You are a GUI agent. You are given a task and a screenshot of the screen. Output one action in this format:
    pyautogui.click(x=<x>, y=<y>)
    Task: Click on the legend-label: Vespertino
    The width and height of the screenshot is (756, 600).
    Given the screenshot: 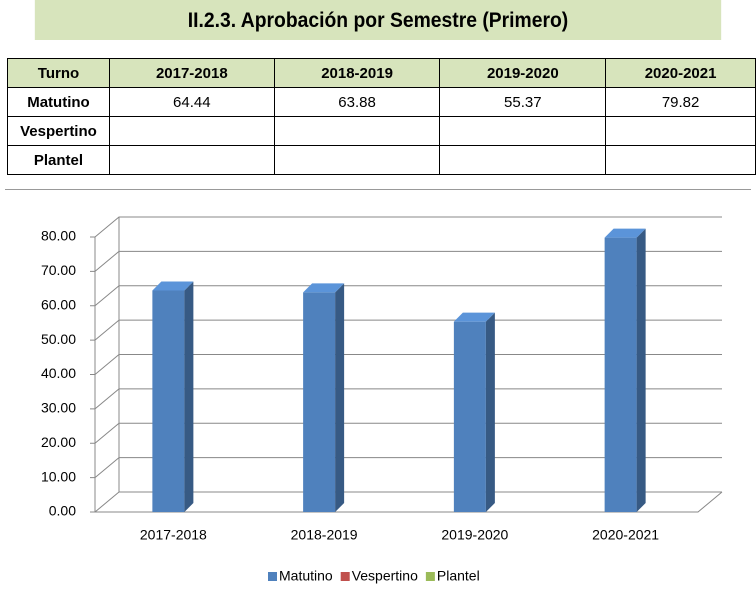 What is the action you would take?
    pyautogui.click(x=385, y=576)
    